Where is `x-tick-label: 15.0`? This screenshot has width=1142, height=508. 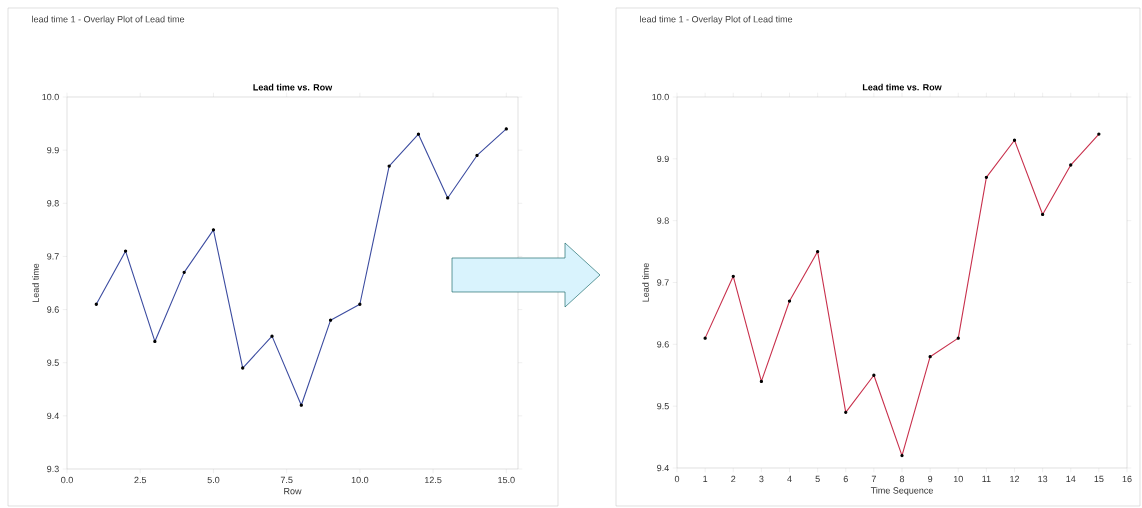
x-tick-label: 15.0 is located at coordinates (506, 480).